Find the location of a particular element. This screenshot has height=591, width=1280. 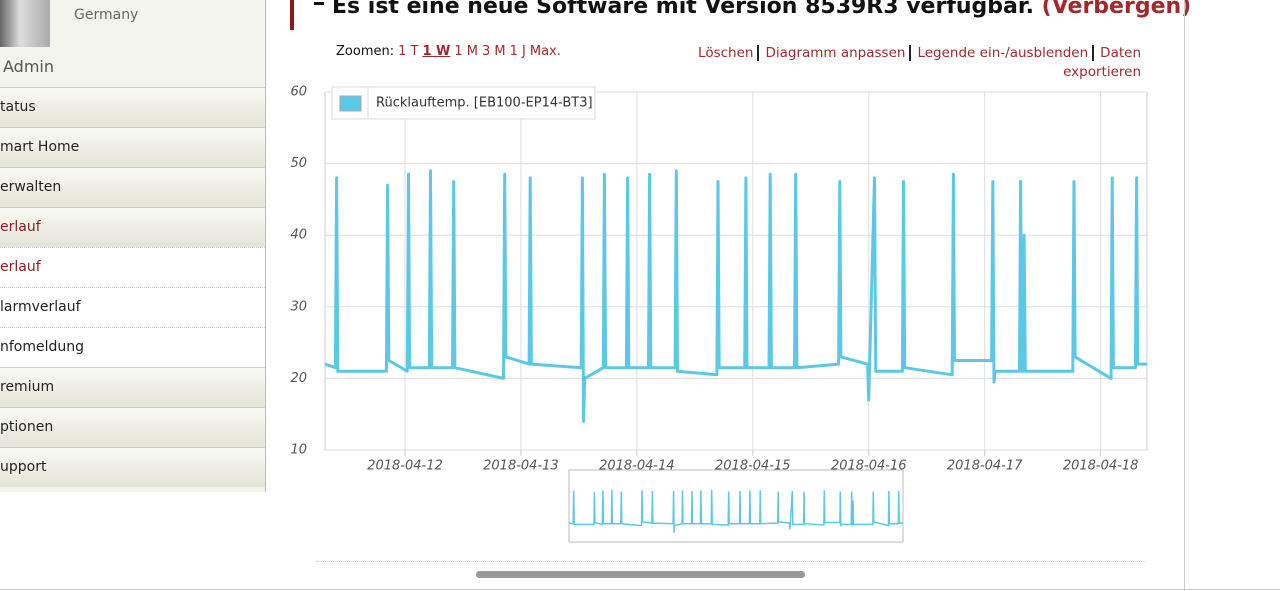

bottom-border is located at coordinates (640, 589).